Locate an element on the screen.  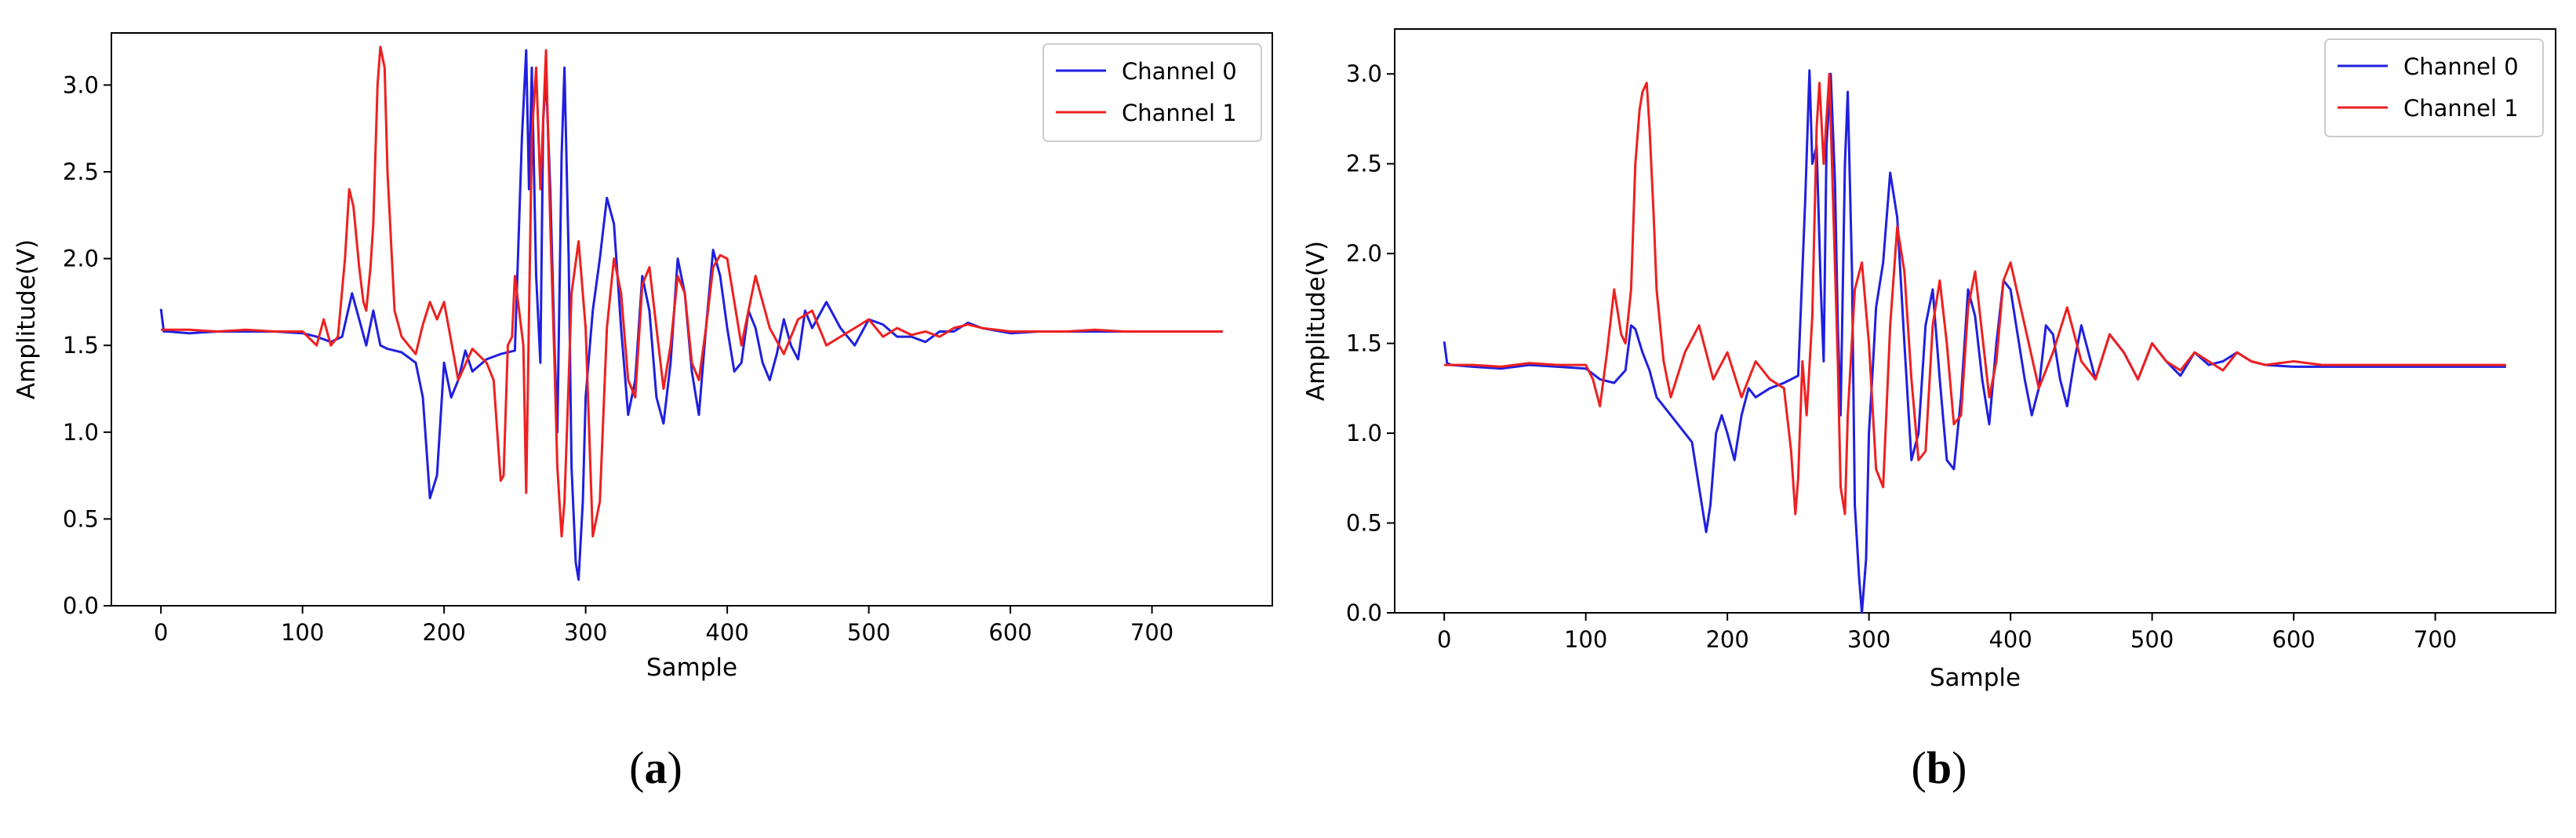
panel-caption-letter: a is located at coordinates (656, 767).